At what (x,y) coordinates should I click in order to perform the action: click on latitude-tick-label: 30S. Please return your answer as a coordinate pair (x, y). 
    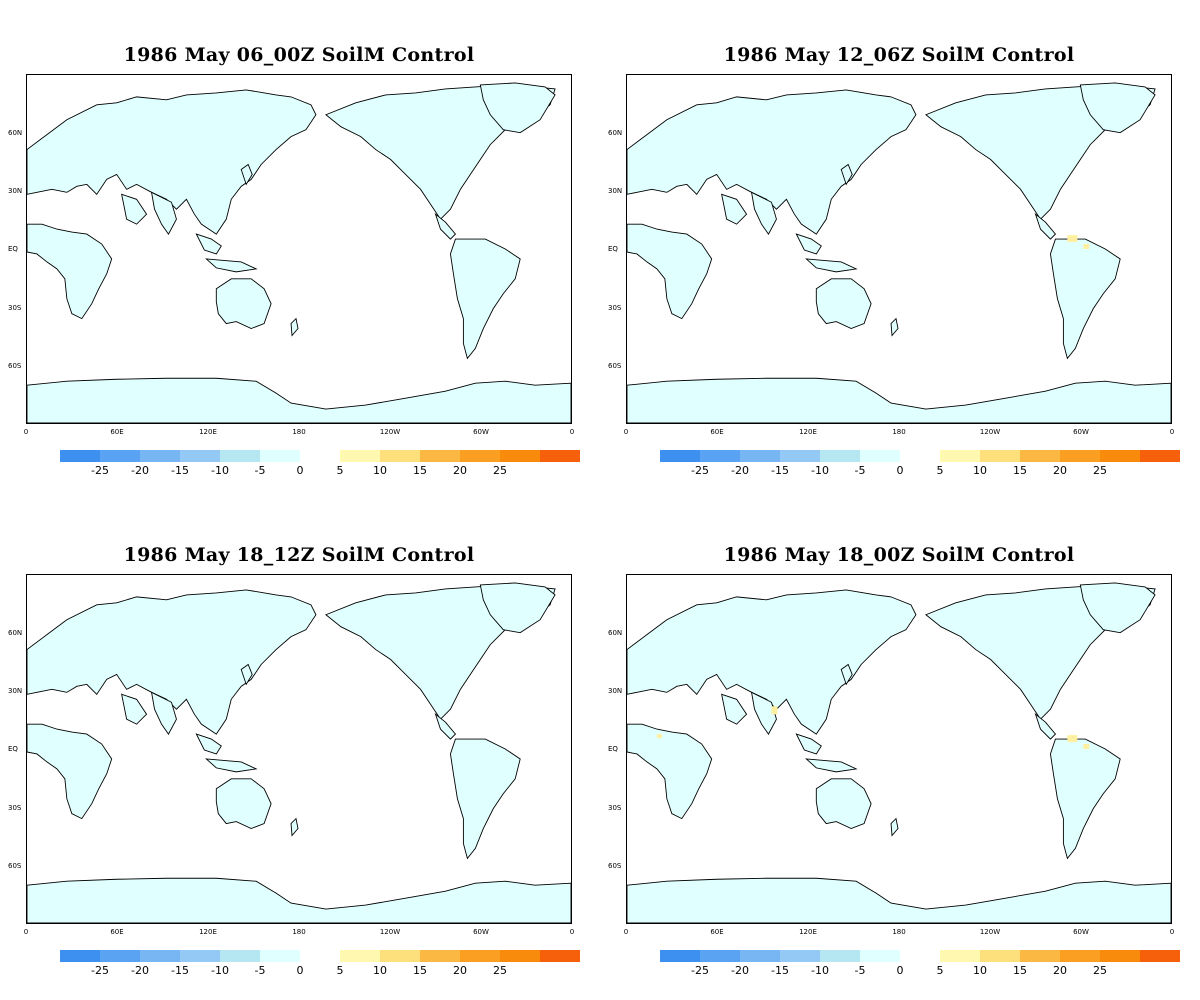
    Looking at the image, I should click on (615, 308).